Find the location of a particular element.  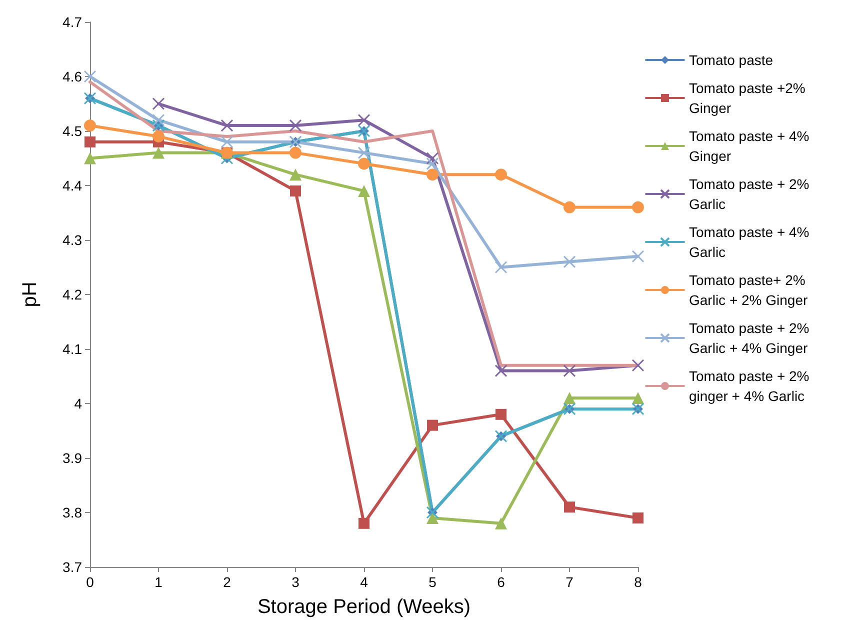

x-tick-label: 4 is located at coordinates (364, 582).